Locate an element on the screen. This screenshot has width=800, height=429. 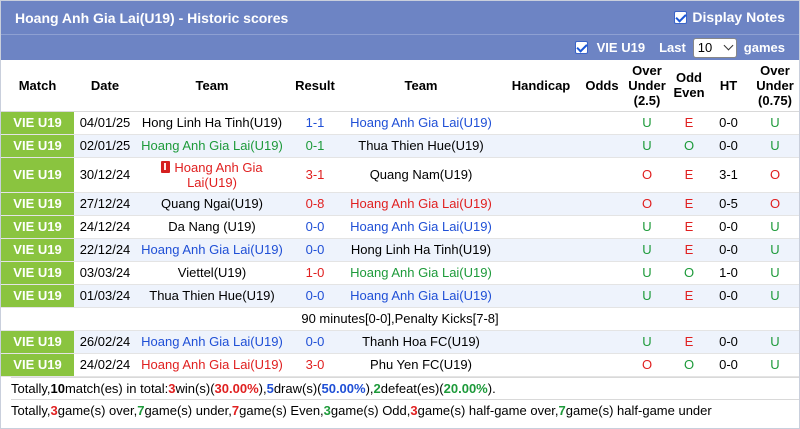
games-label: games is located at coordinates (764, 47).